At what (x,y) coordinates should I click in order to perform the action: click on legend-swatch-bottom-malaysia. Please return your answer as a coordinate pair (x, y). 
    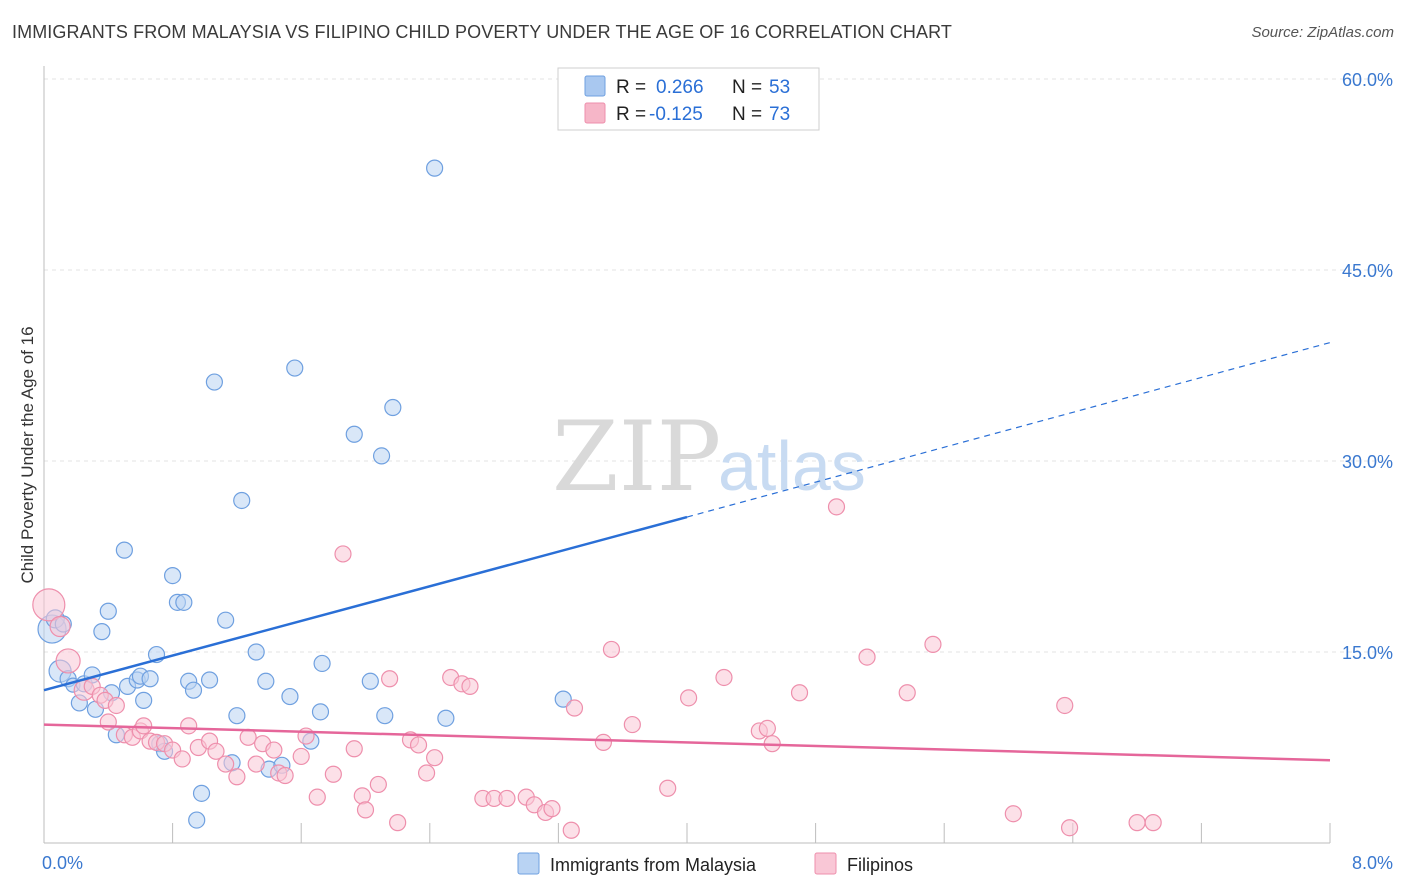
    Looking at the image, I should click on (528, 863).